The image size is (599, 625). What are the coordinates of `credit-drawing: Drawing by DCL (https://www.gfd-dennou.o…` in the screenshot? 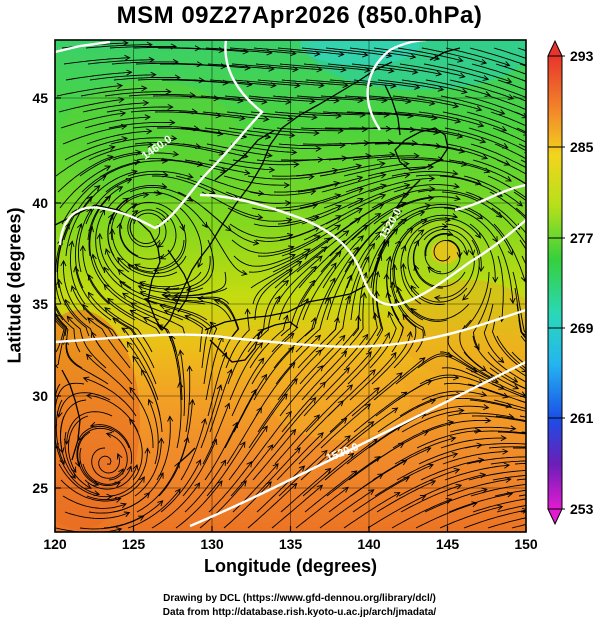 It's located at (299, 598).